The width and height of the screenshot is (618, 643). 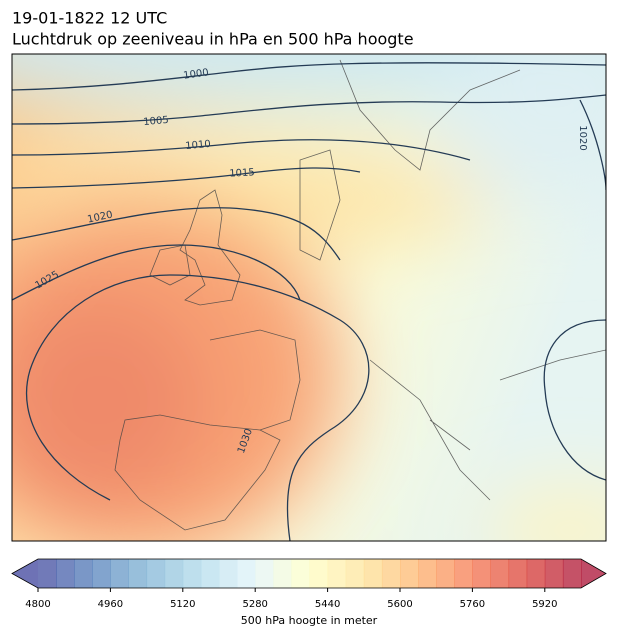 I want to click on isobar-label: 1015, so click(x=242, y=173).